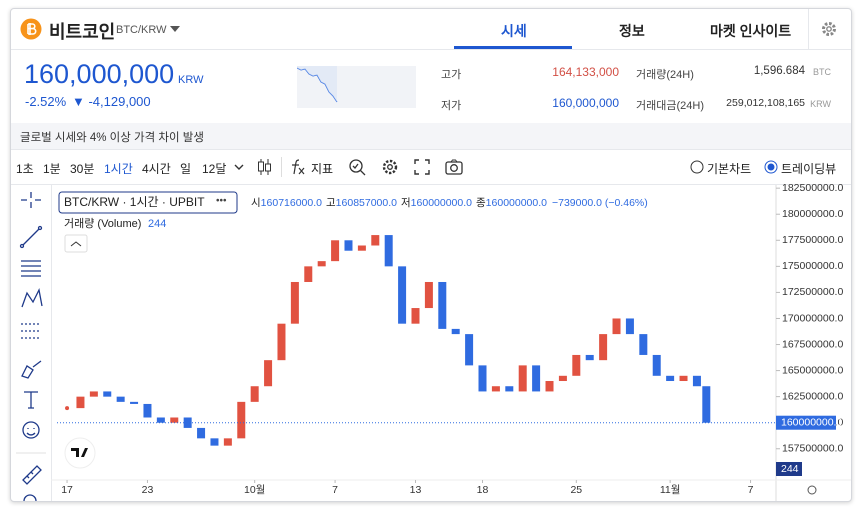 This screenshot has height=509, width=860. Describe the element at coordinates (357, 167) in the screenshot. I see `compare-icon` at that location.